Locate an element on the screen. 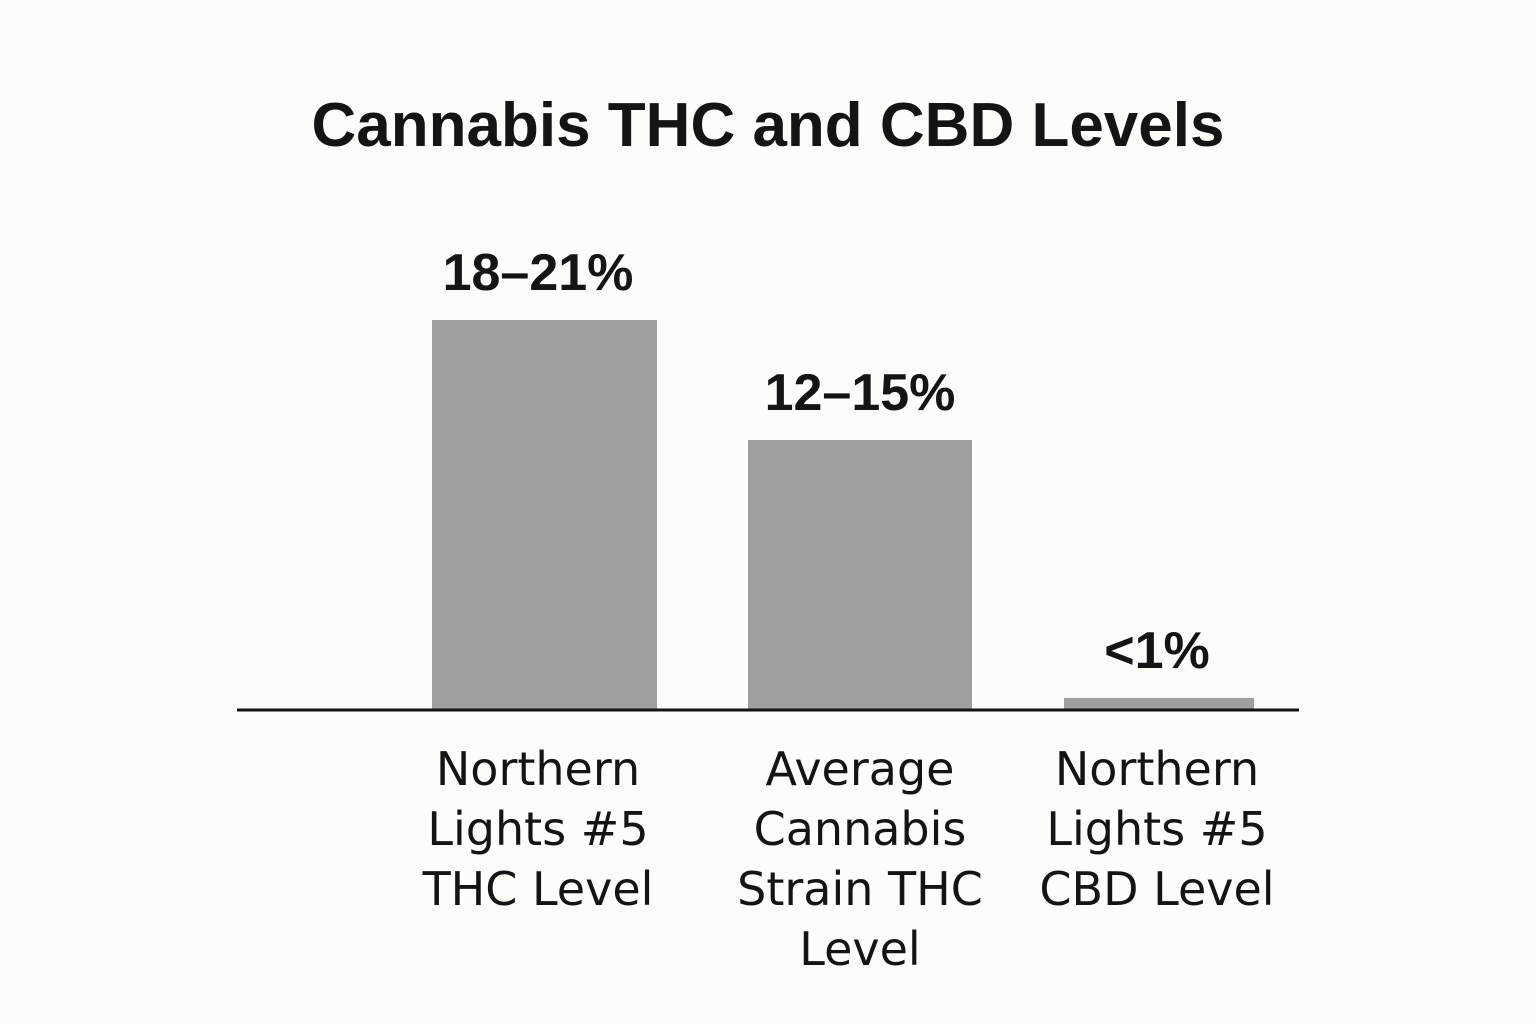 This screenshot has height=1024, width=1536. category-label-2-line-4: Level is located at coordinates (859, 949).